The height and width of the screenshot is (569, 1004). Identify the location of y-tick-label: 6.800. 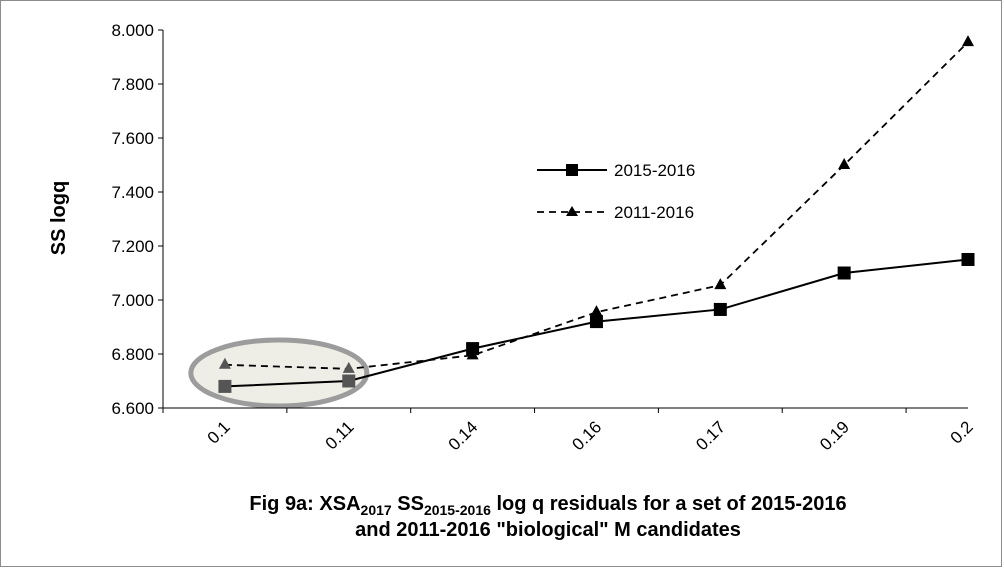
(132, 354).